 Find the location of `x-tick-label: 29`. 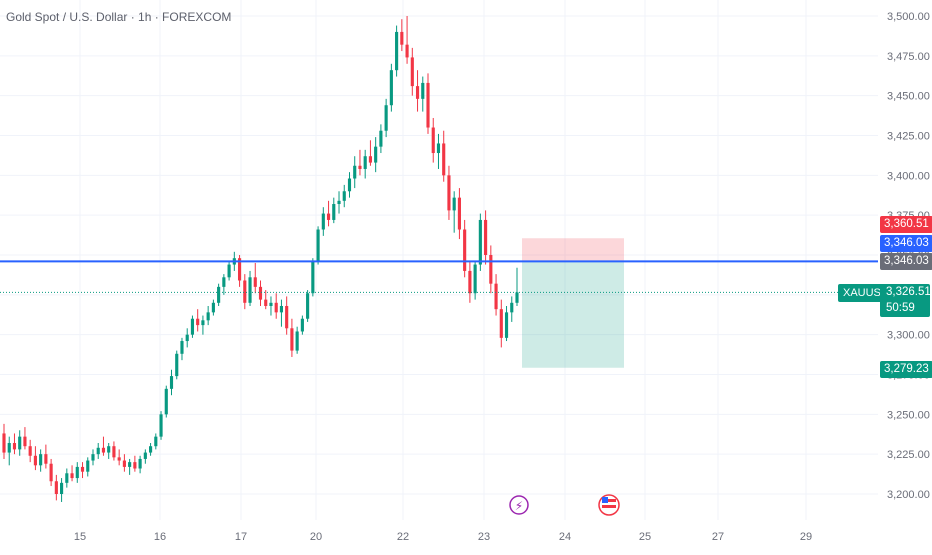

x-tick-label: 29 is located at coordinates (806, 537).